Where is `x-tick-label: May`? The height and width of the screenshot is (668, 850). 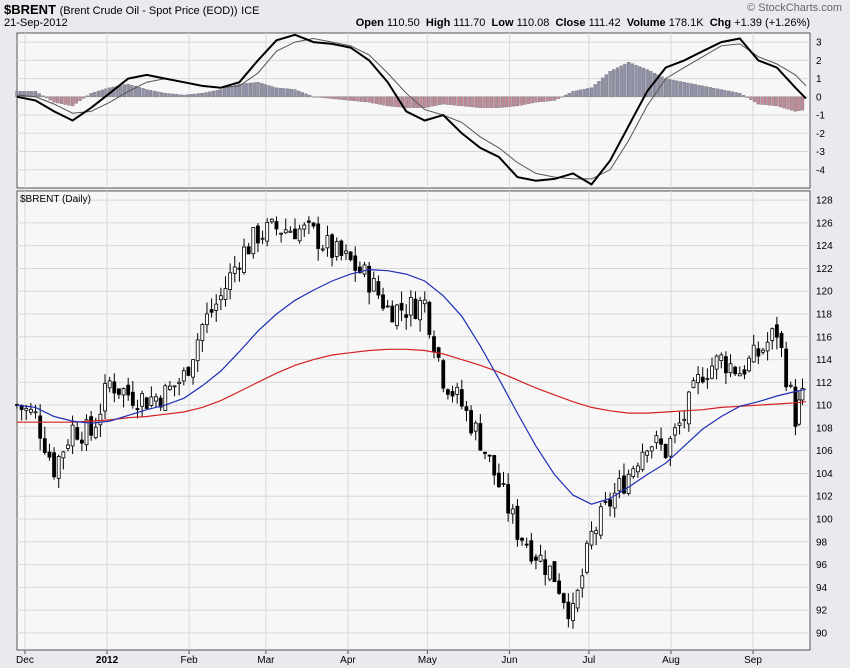 x-tick-label: May is located at coordinates (427, 660).